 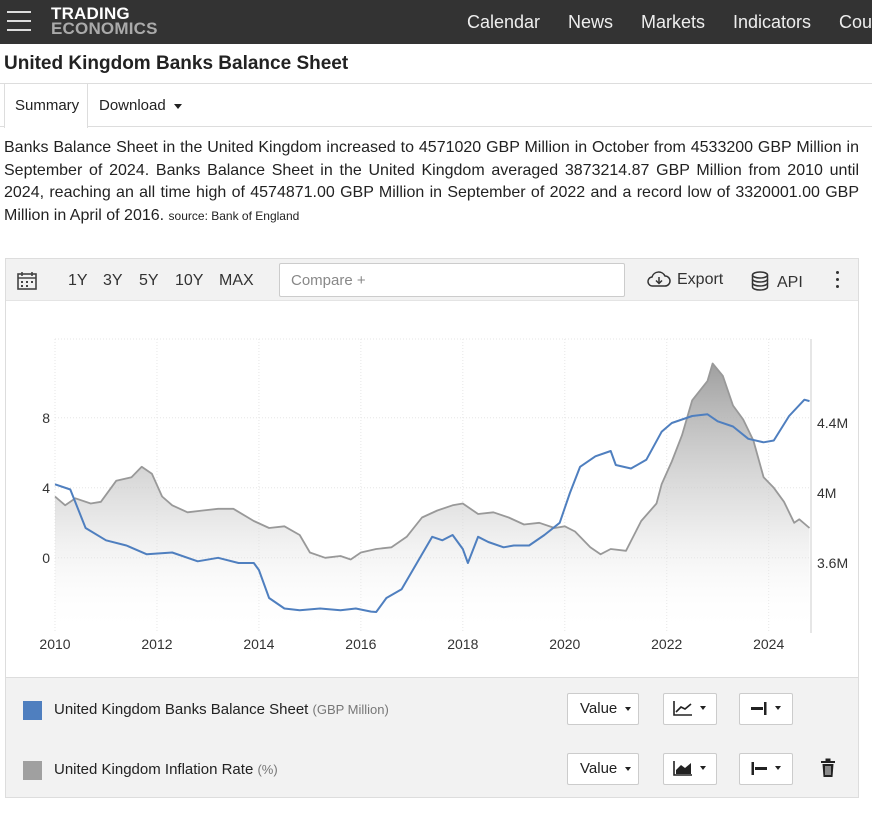 What do you see at coordinates (154, 769) in the screenshot?
I see `legend-series-name: United Kingdom Inflation Rate` at bounding box center [154, 769].